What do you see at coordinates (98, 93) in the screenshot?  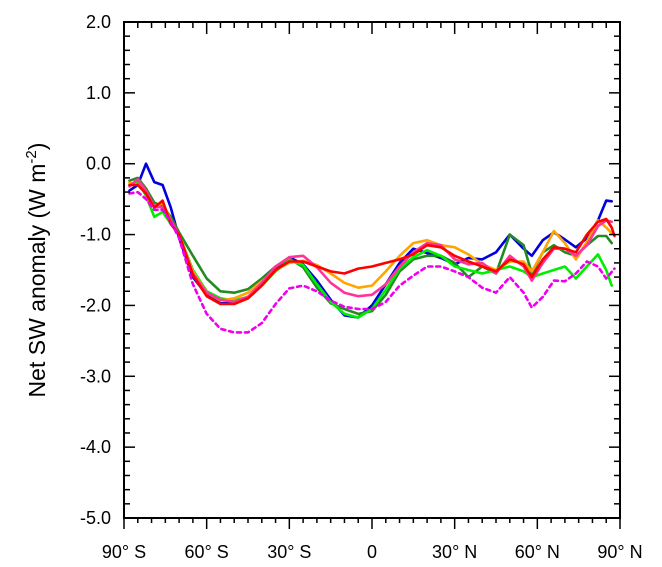 I see `y-tick-label: 1.0` at bounding box center [98, 93].